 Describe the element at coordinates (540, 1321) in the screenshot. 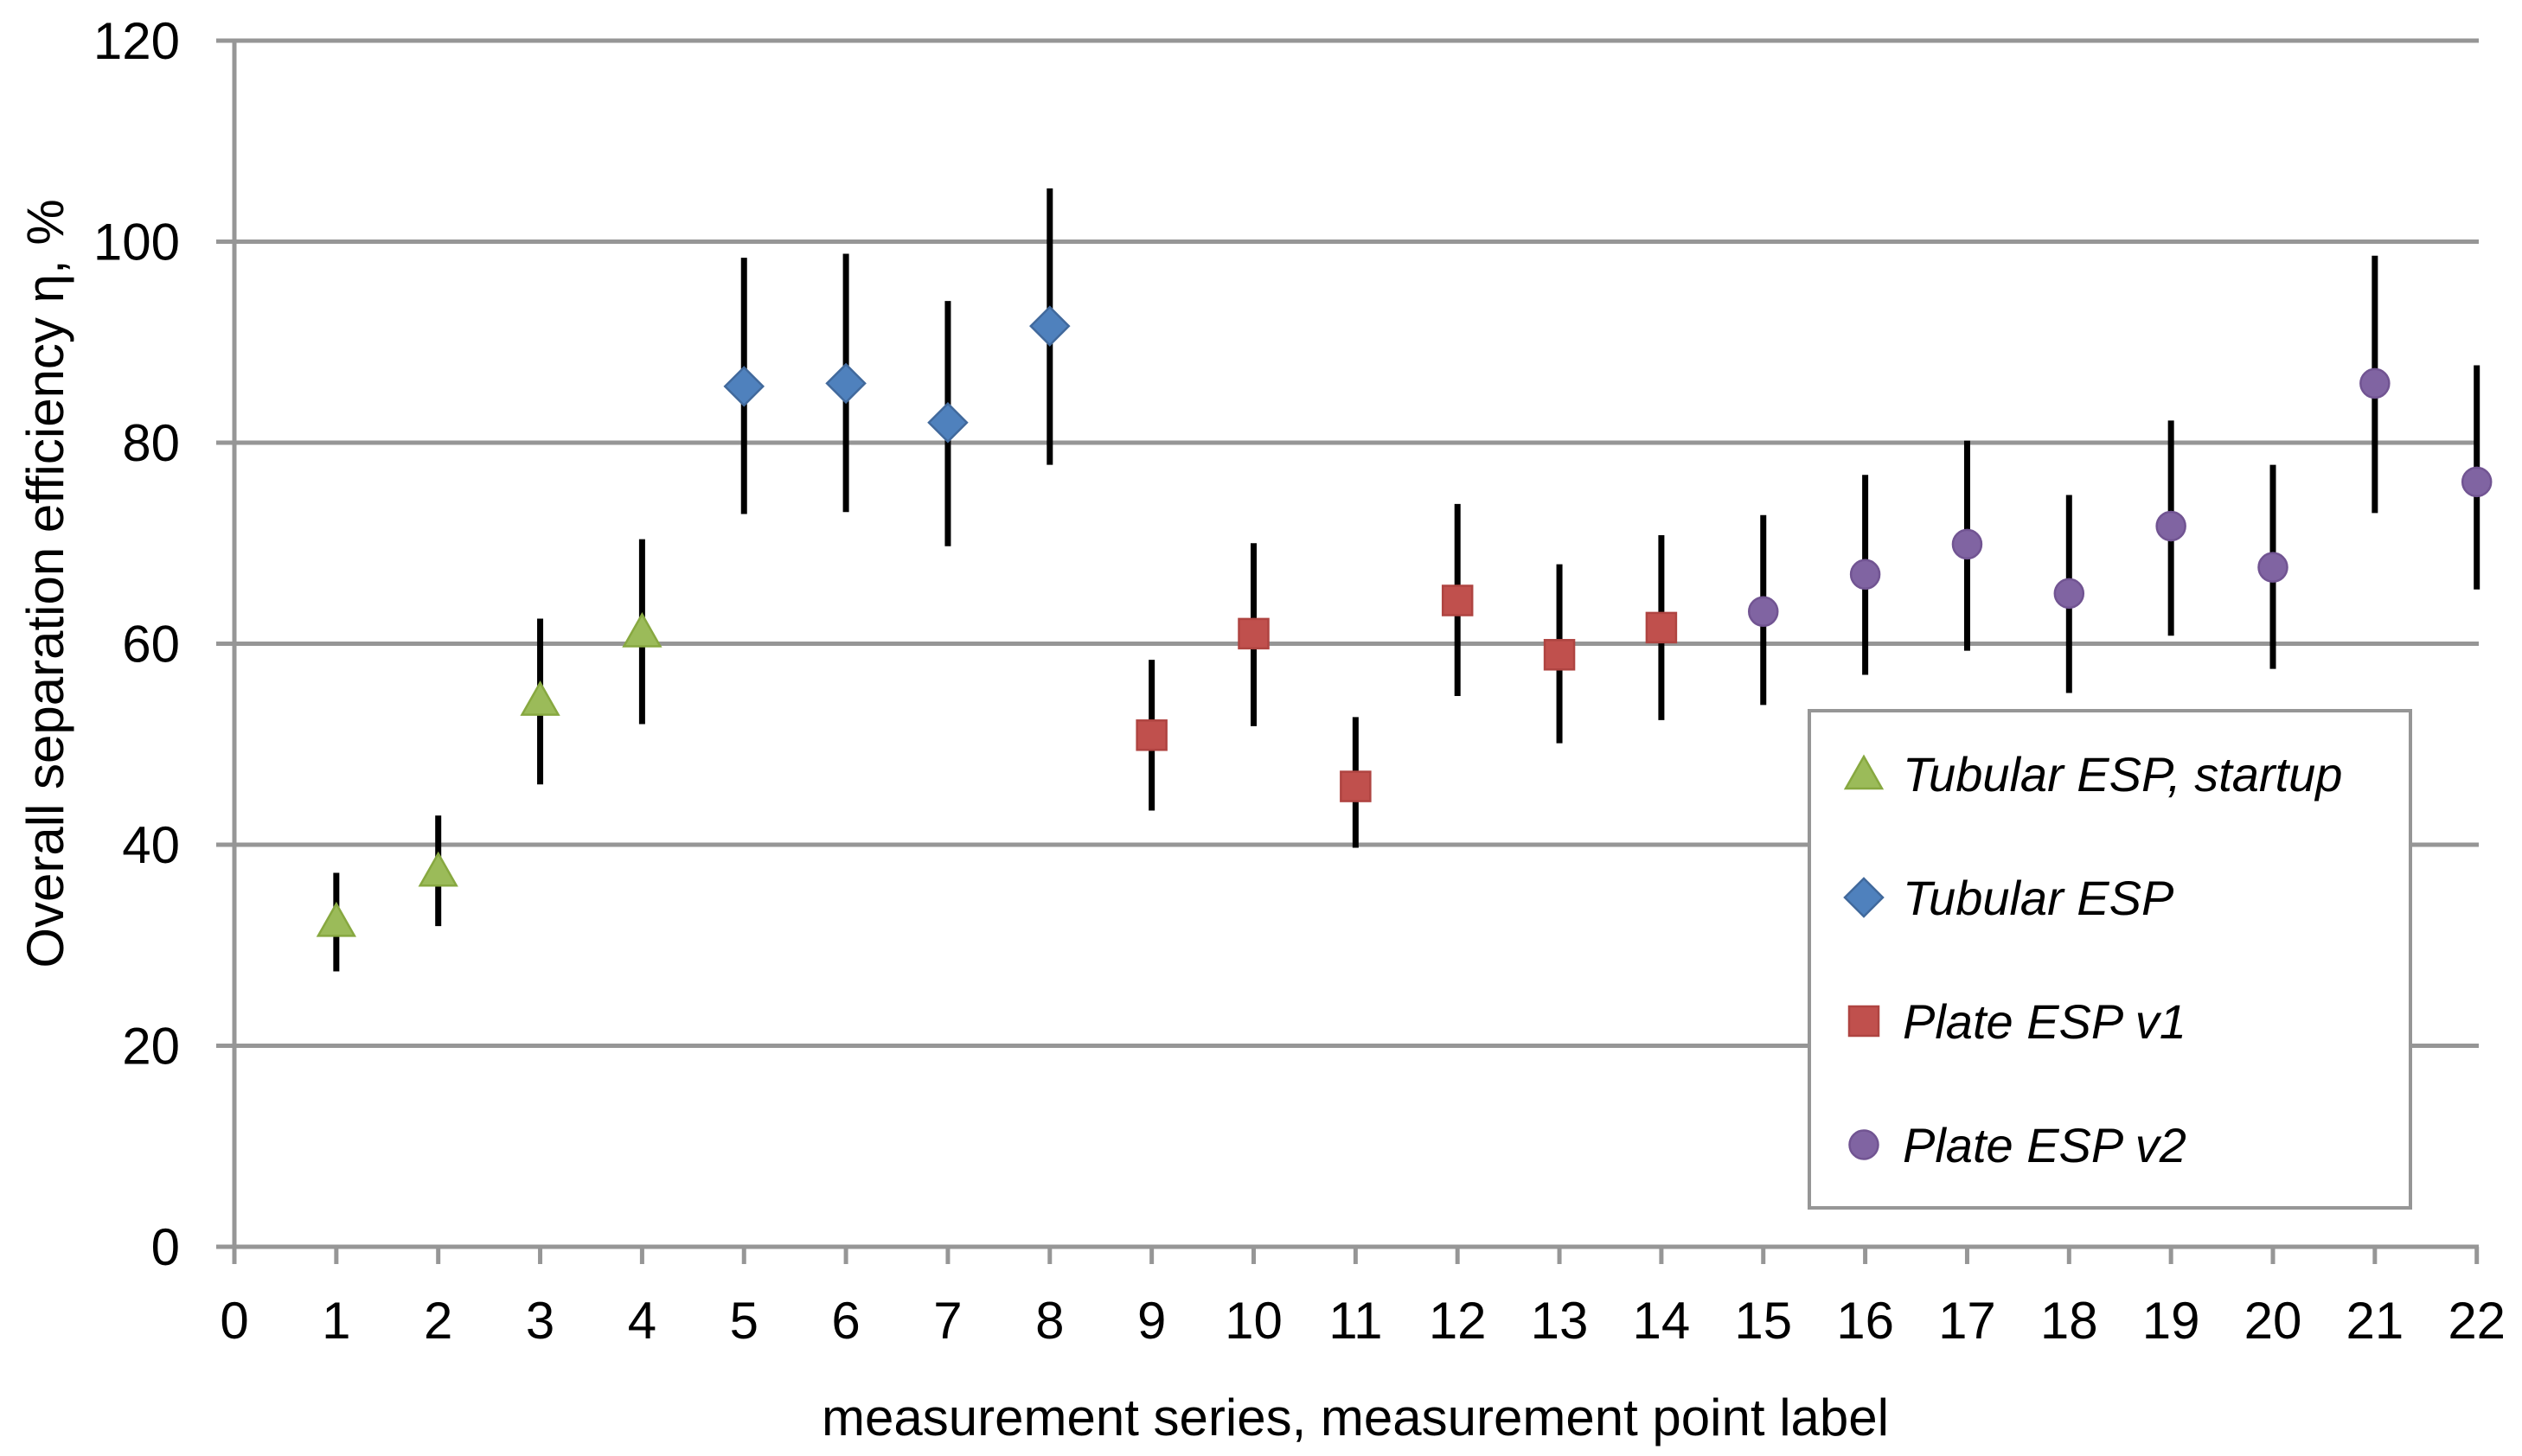

I see `x-tick-label: 3` at that location.